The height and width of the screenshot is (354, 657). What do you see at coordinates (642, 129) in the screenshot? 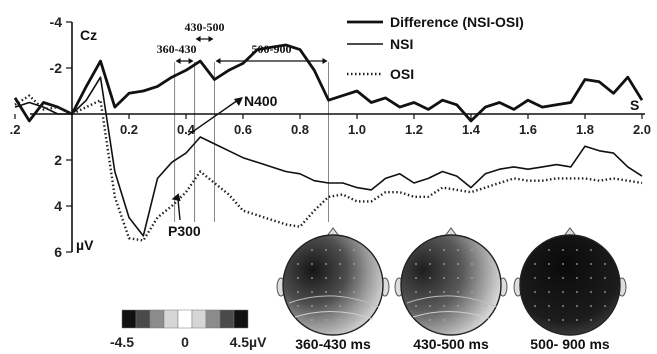
I see `x-tick-label: 2.0` at bounding box center [642, 129].